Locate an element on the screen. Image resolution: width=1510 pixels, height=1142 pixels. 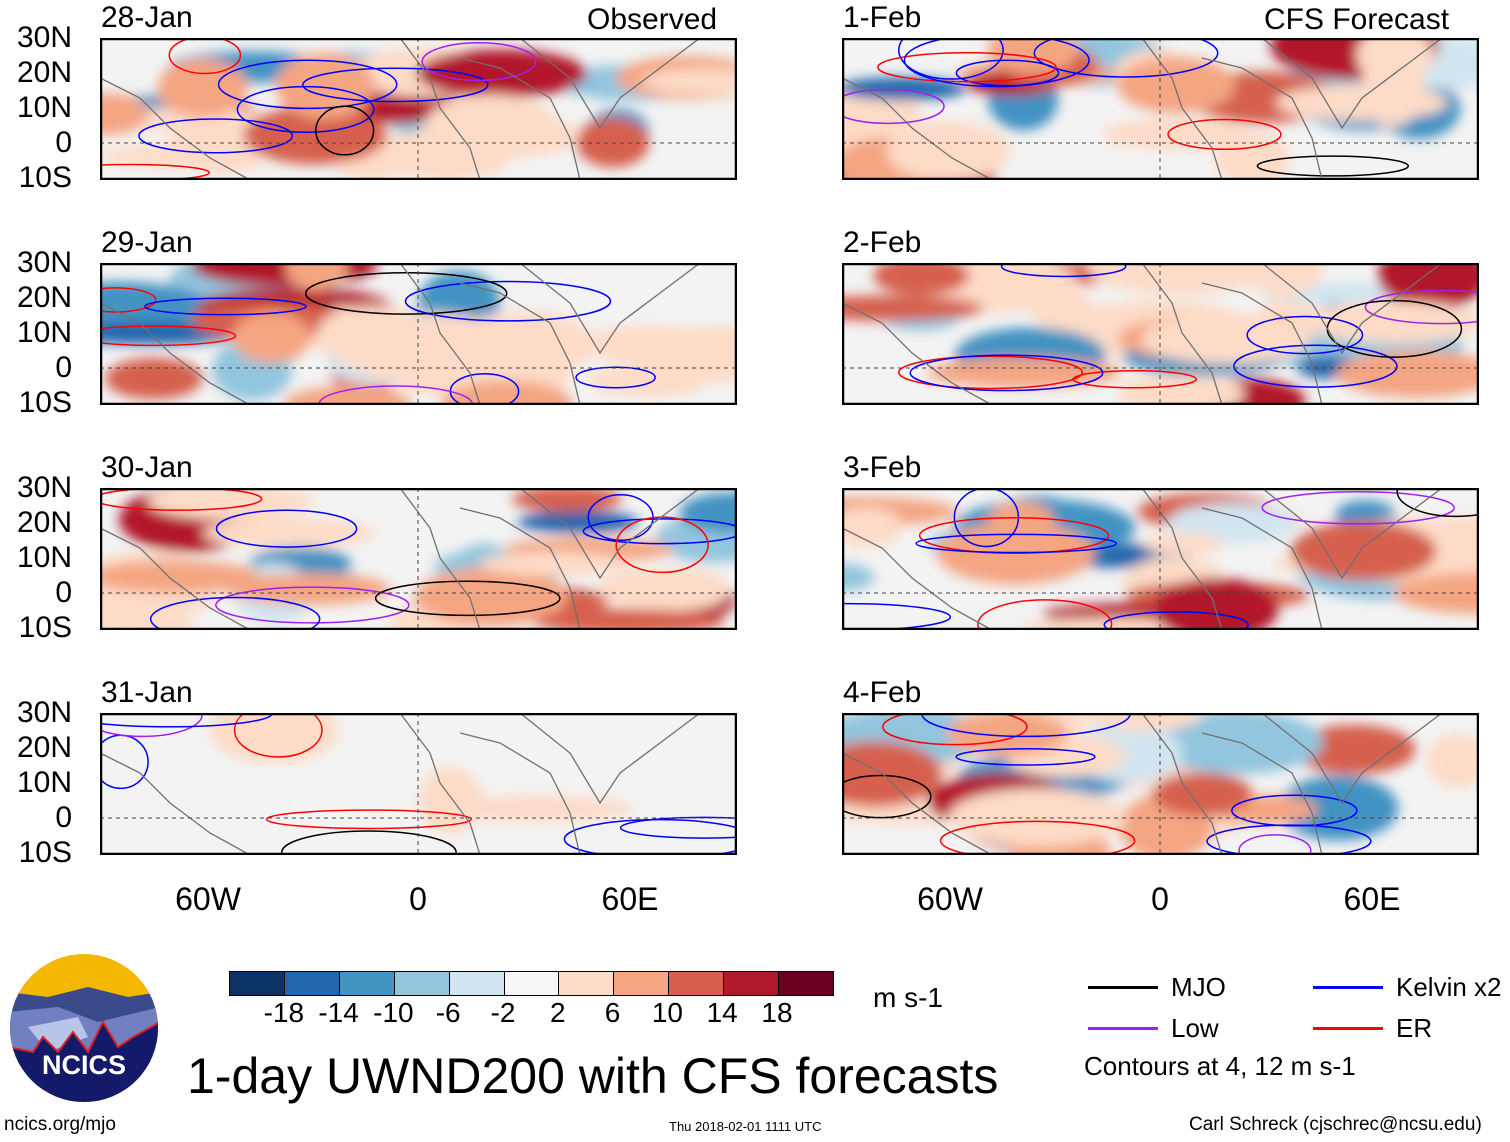
colorbar-tick-label: -2 is located at coordinates (503, 1012).